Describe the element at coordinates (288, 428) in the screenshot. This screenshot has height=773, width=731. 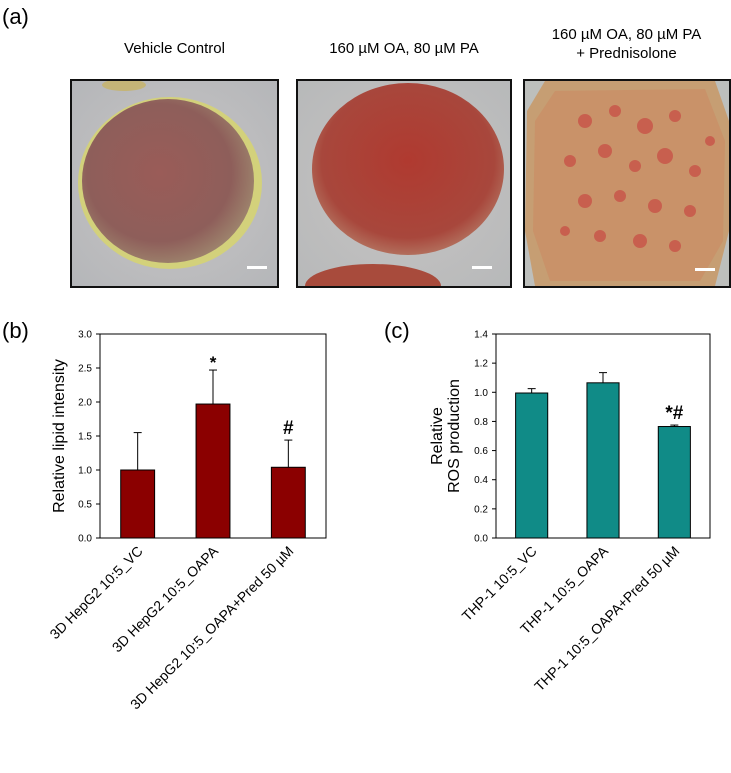
I see `significance-marker: #` at that location.